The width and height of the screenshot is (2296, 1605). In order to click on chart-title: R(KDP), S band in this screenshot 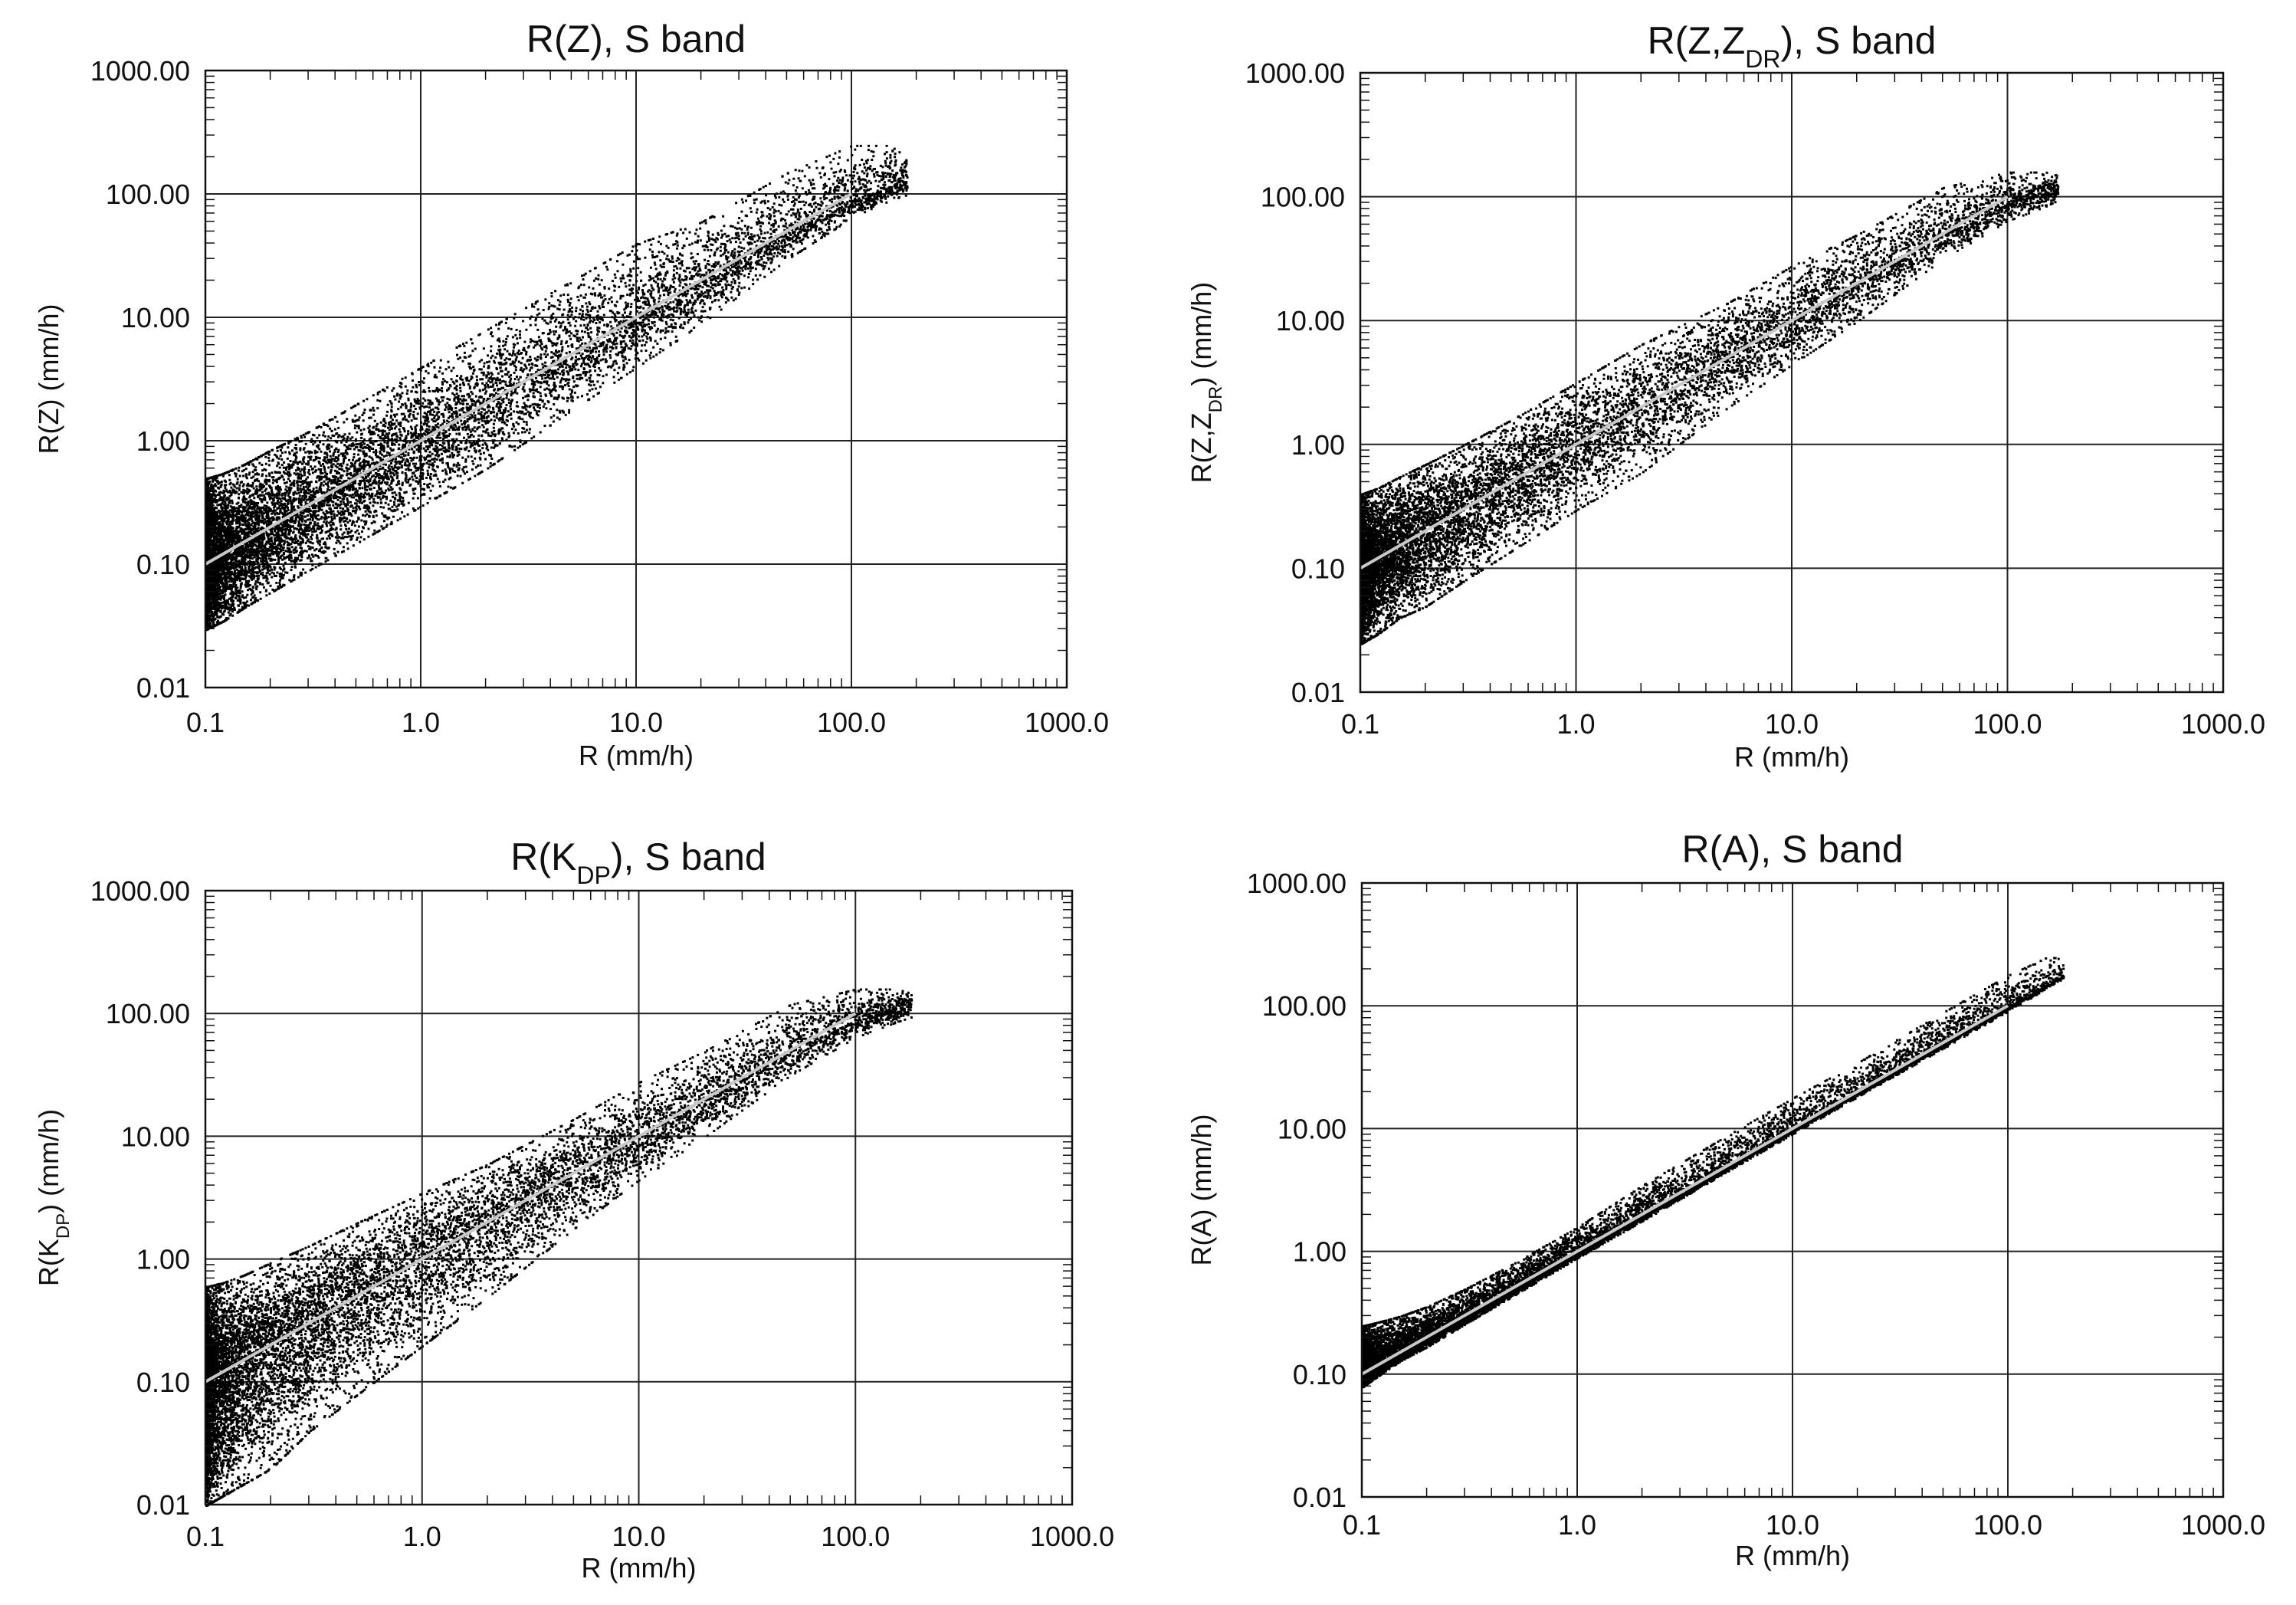, I will do `click(638, 862)`.